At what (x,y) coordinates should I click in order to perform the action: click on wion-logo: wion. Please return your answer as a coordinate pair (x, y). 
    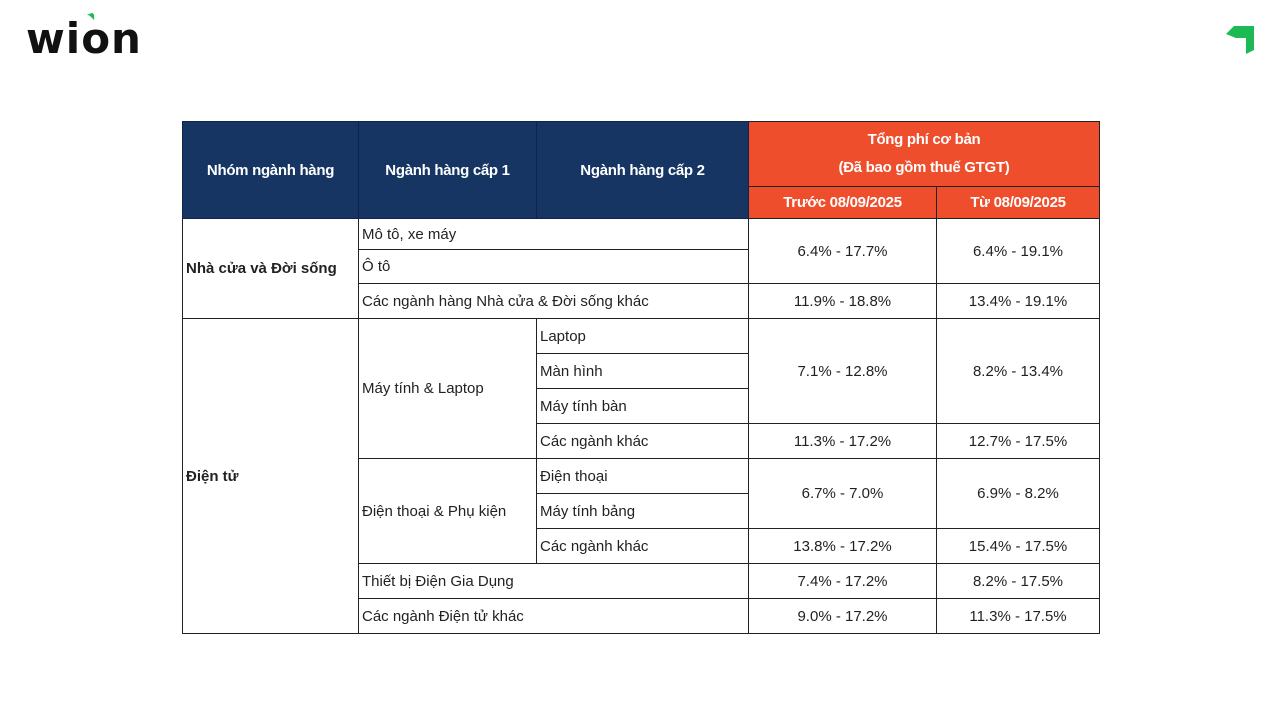
    Looking at the image, I should click on (84, 39).